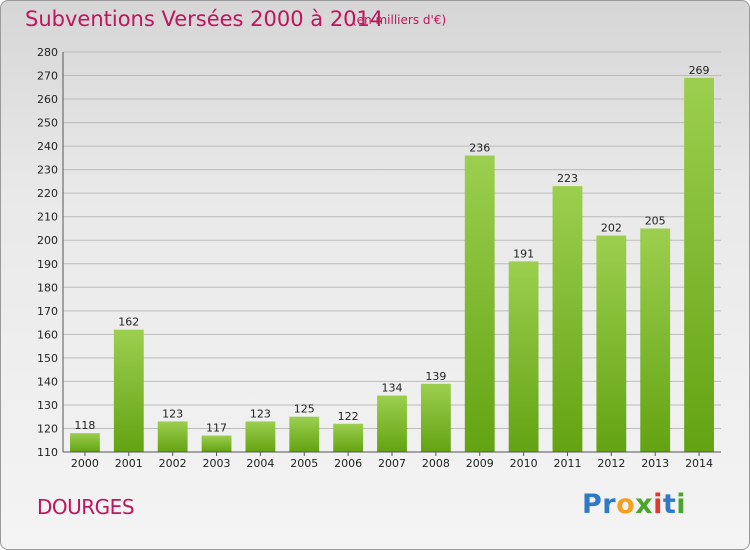 The image size is (750, 550). What do you see at coordinates (611, 463) in the screenshot?
I see `x-tick-label: 2012` at bounding box center [611, 463].